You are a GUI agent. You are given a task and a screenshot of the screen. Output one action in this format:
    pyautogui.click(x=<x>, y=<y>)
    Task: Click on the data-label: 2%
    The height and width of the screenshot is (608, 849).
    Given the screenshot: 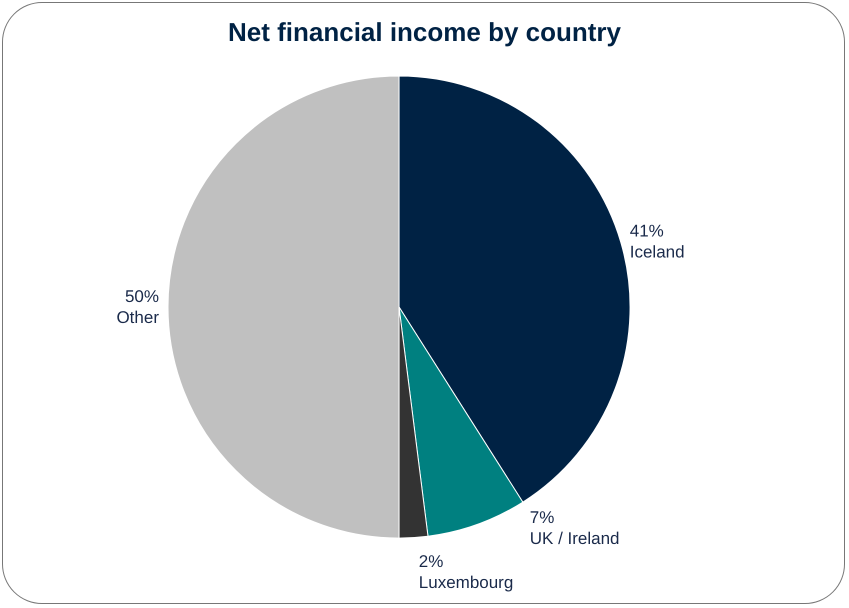 What is the action you would take?
    pyautogui.click(x=431, y=562)
    